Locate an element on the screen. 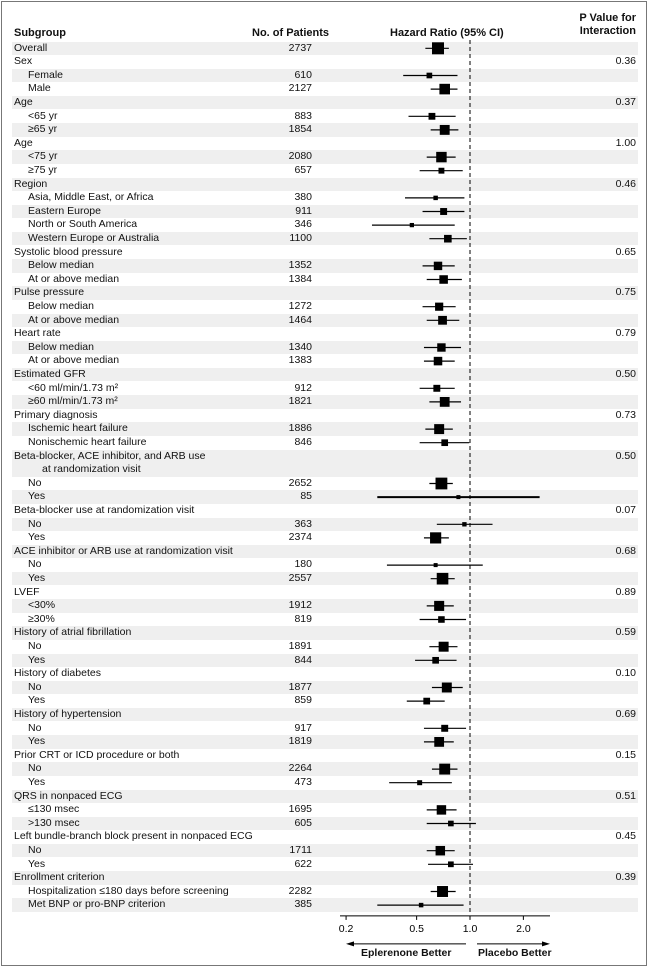 The height and width of the screenshot is (969, 650). subgroup-label: Female is located at coordinates (46, 74).